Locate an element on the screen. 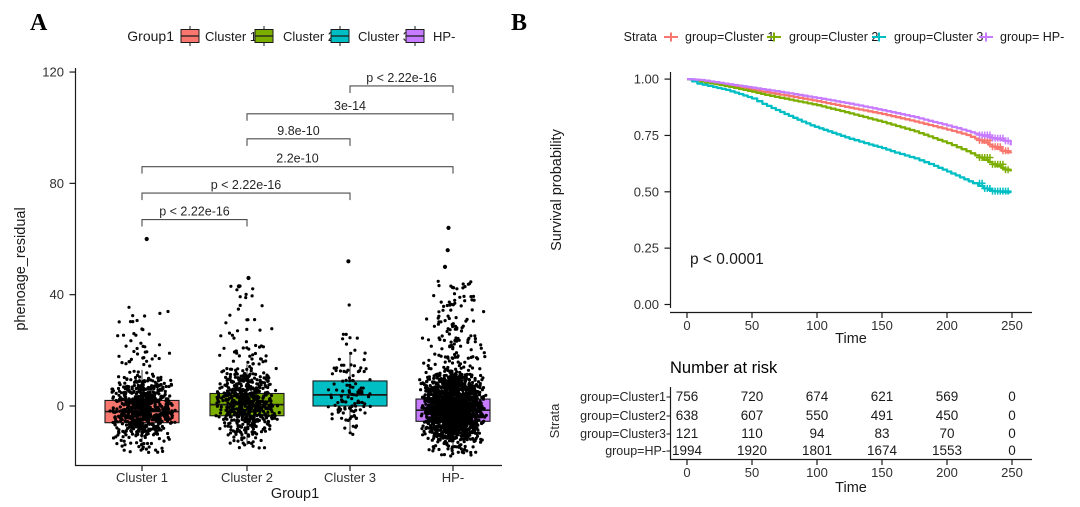  y-tick-label: 0.00 is located at coordinates (646, 304).